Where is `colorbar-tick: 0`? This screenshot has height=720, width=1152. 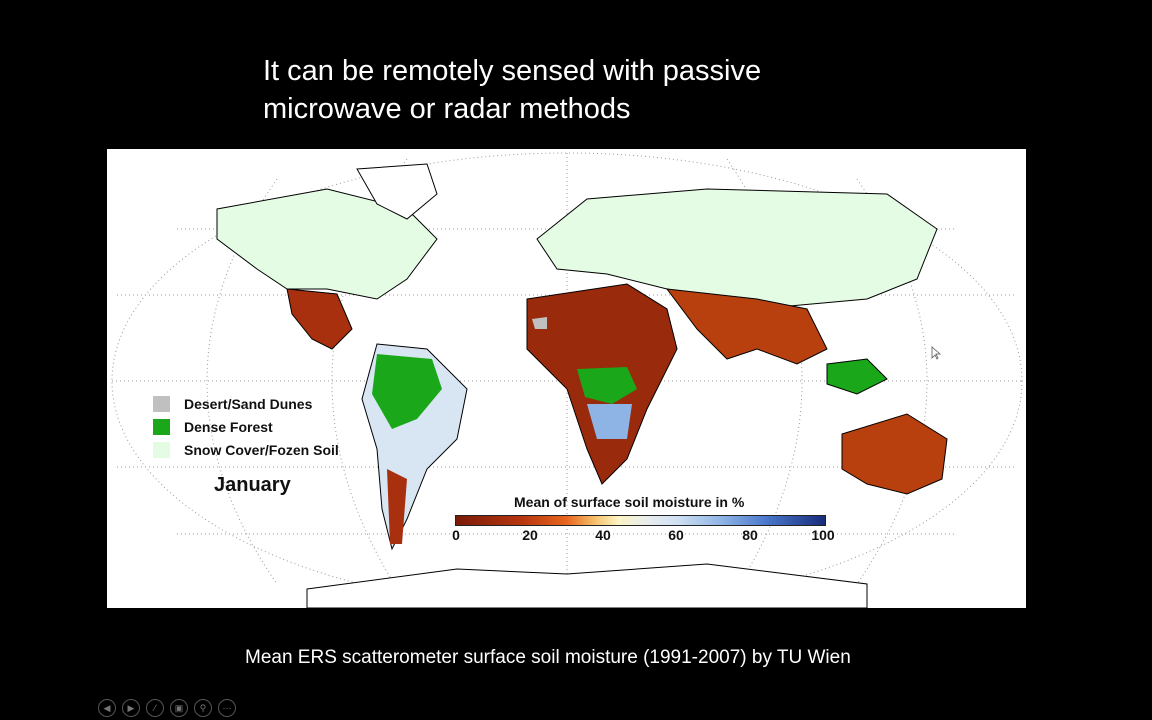
colorbar-tick: 0 is located at coordinates (456, 535).